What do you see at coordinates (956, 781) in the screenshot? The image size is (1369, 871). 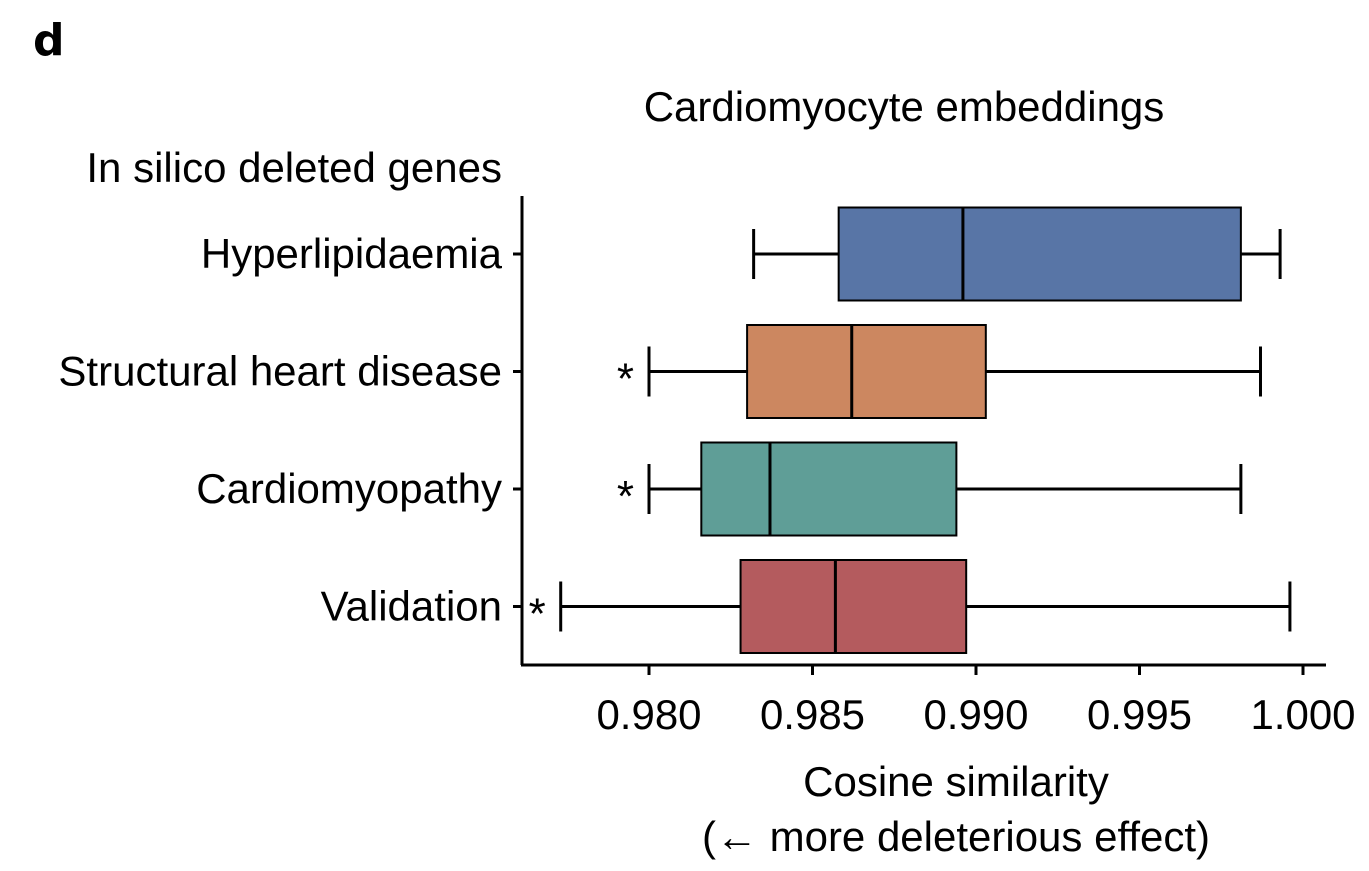 I see `x-axis-title: Cosine similarity` at bounding box center [956, 781].